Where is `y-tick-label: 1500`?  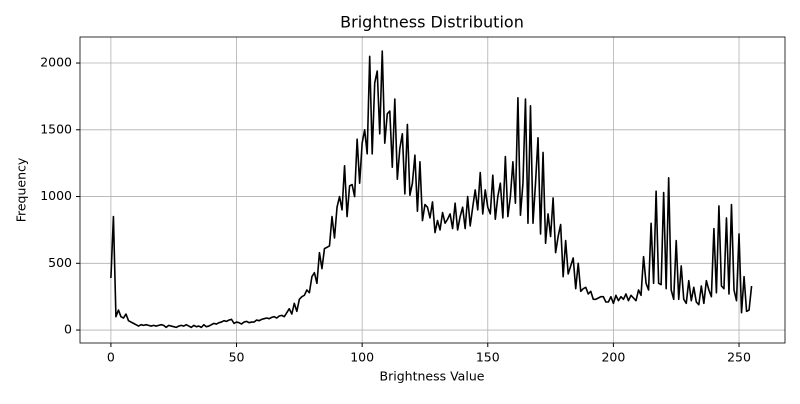 y-tick-label: 1500 is located at coordinates (56, 128).